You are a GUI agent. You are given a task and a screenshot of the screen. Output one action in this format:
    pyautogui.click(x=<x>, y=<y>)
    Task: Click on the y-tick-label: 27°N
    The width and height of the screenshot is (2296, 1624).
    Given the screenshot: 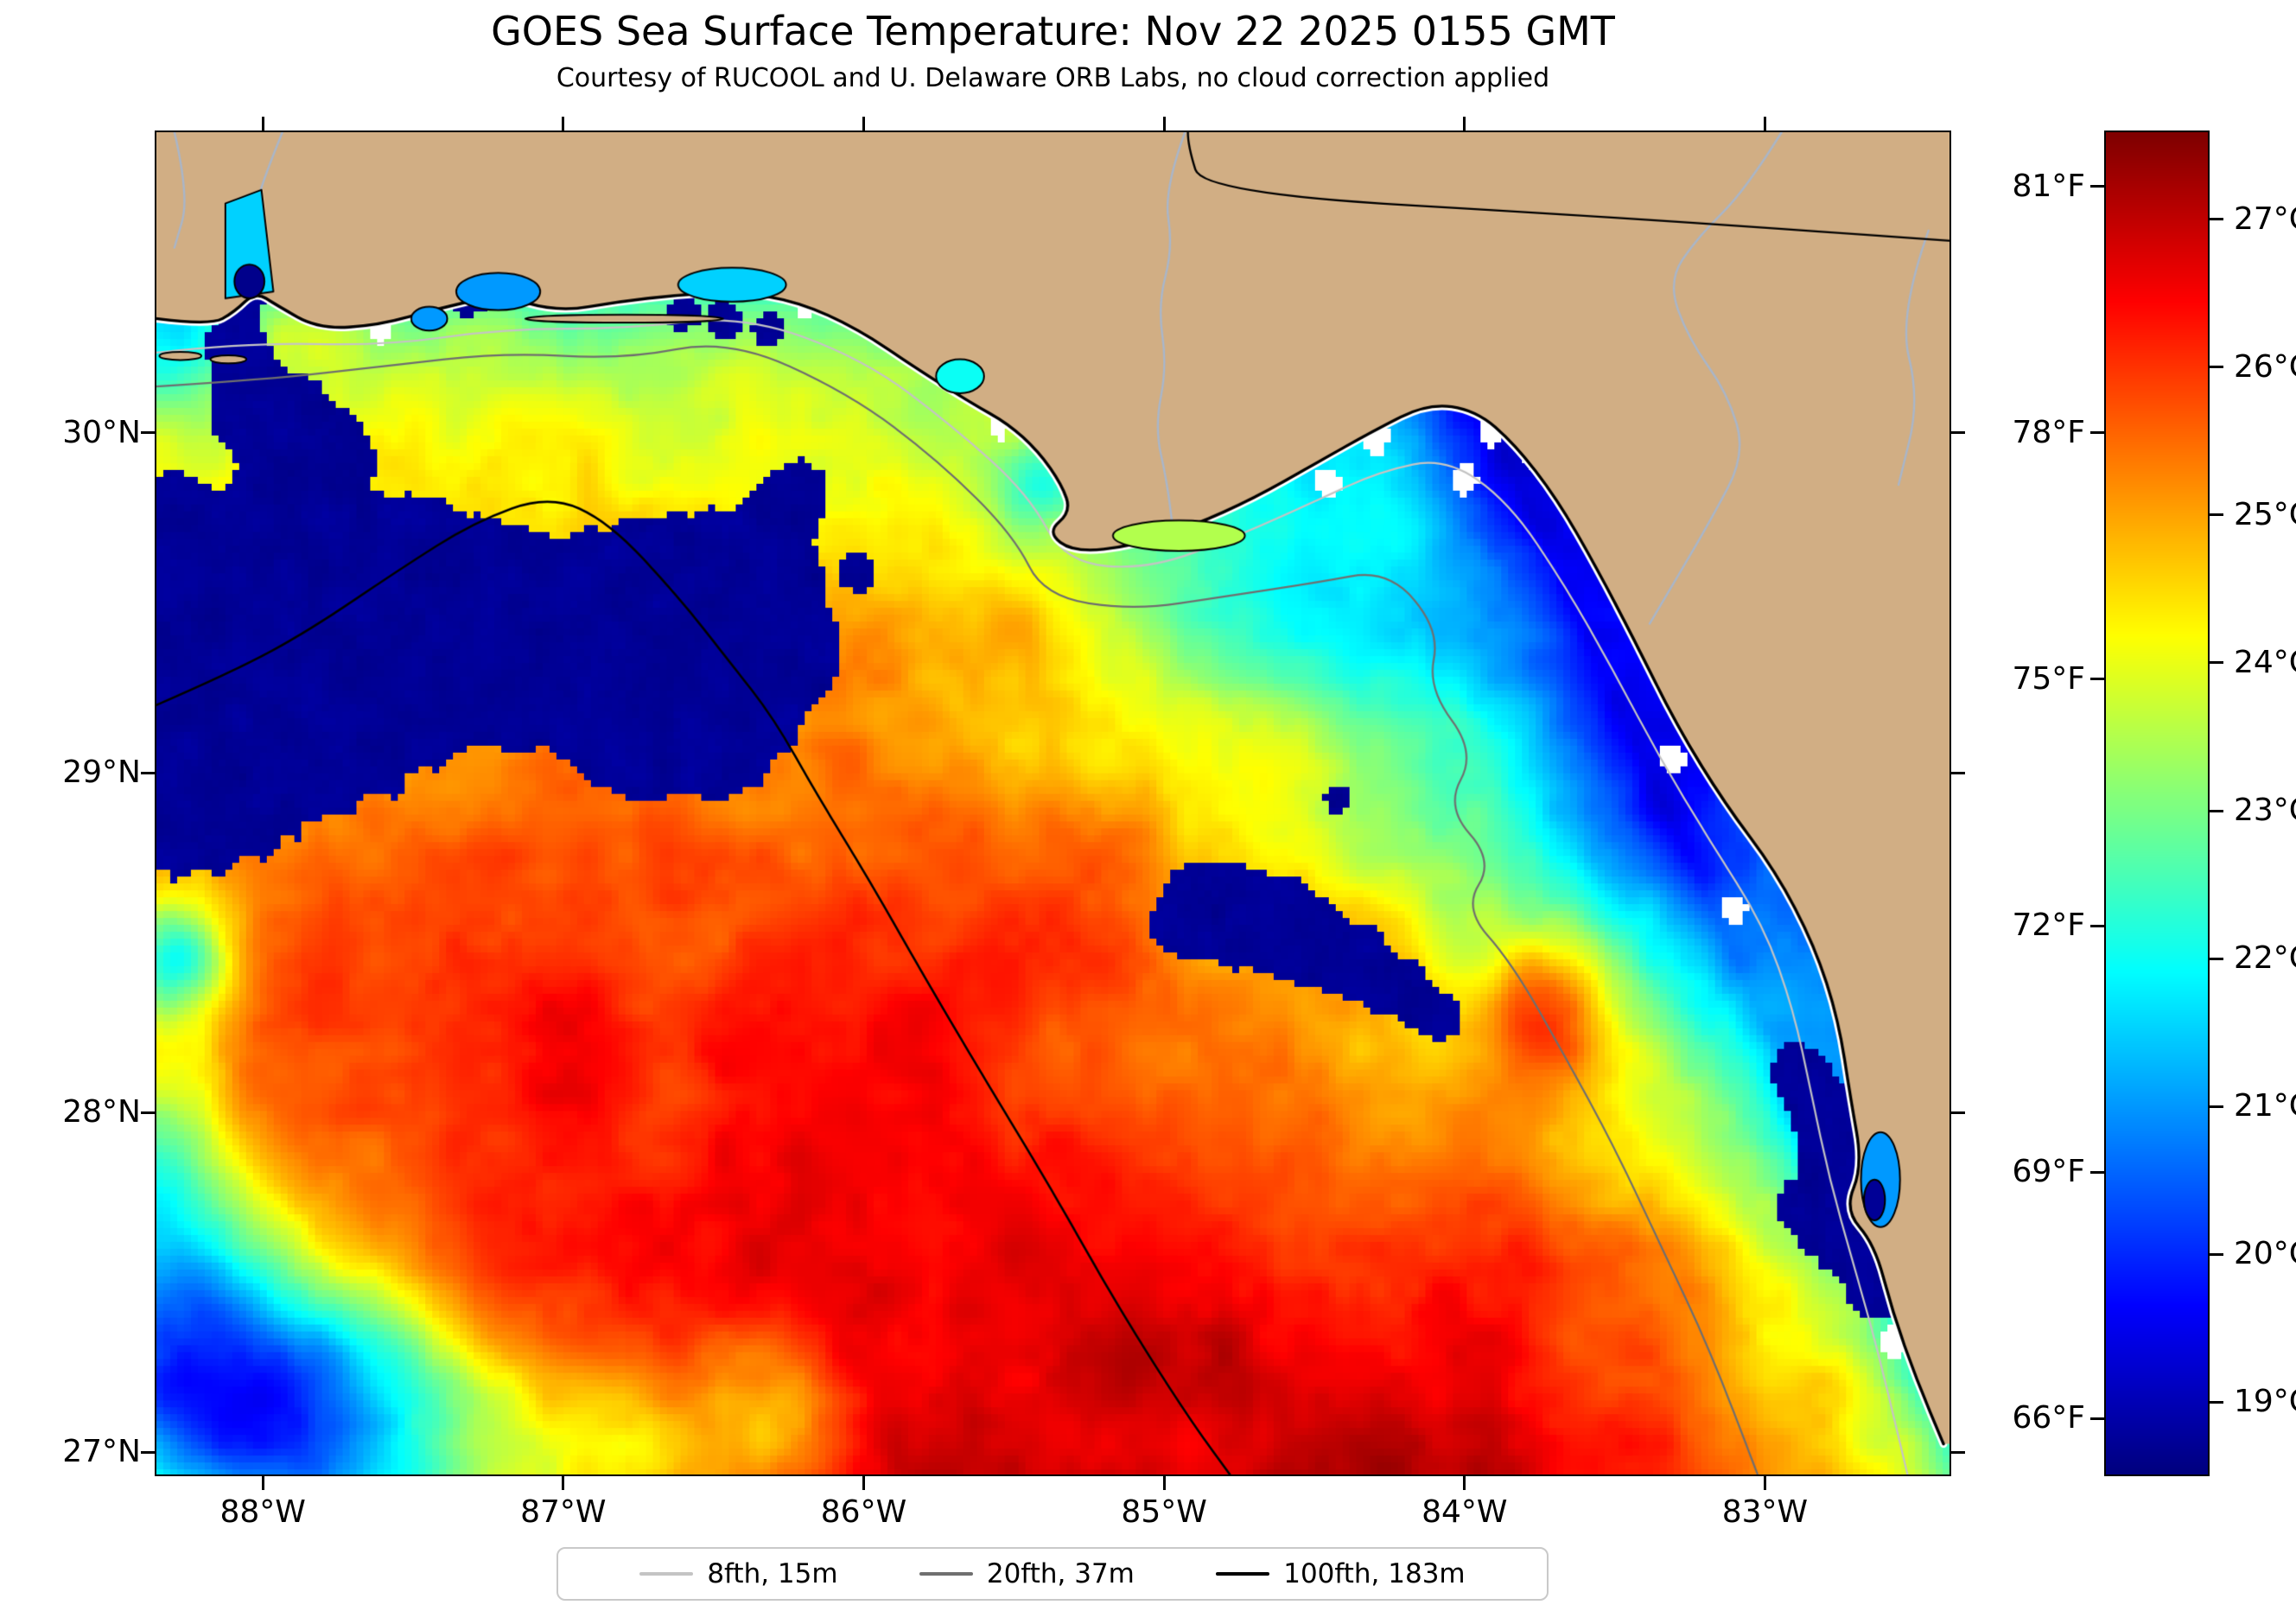 What is the action you would take?
    pyautogui.click(x=101, y=1452)
    